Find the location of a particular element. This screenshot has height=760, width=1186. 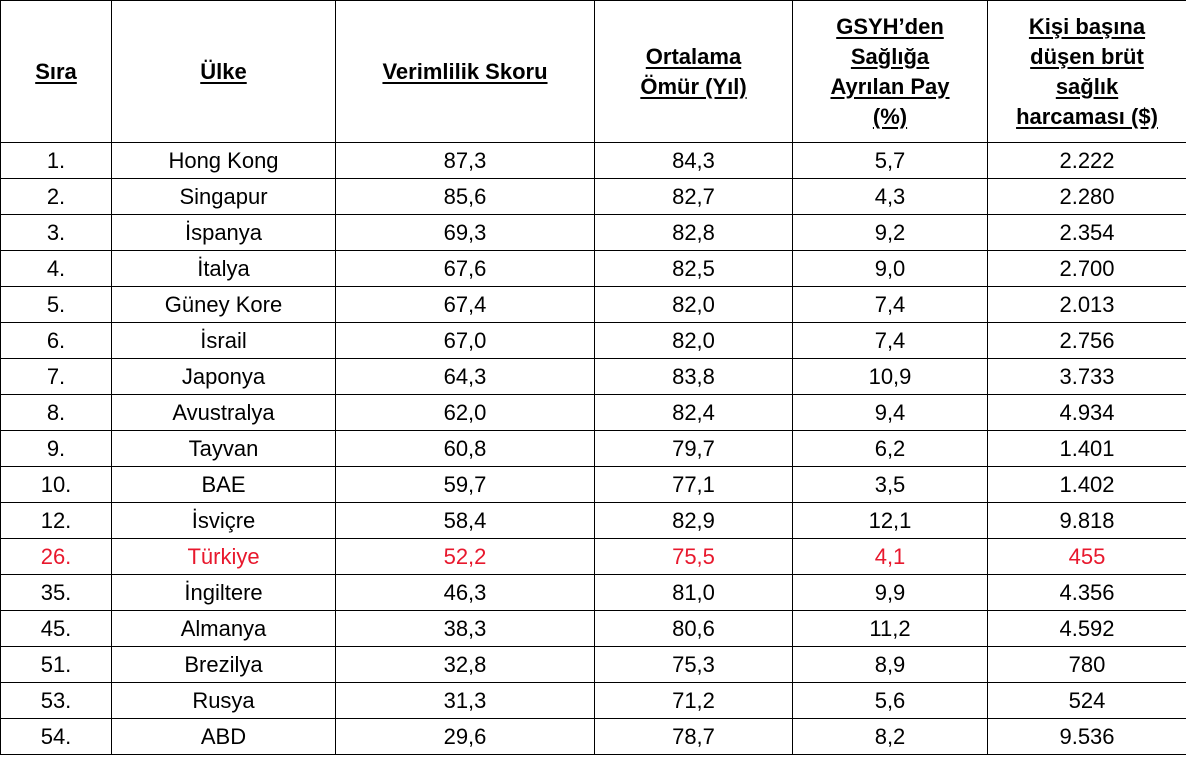

cell-life-expectancy: 81,0 is located at coordinates (693, 592).